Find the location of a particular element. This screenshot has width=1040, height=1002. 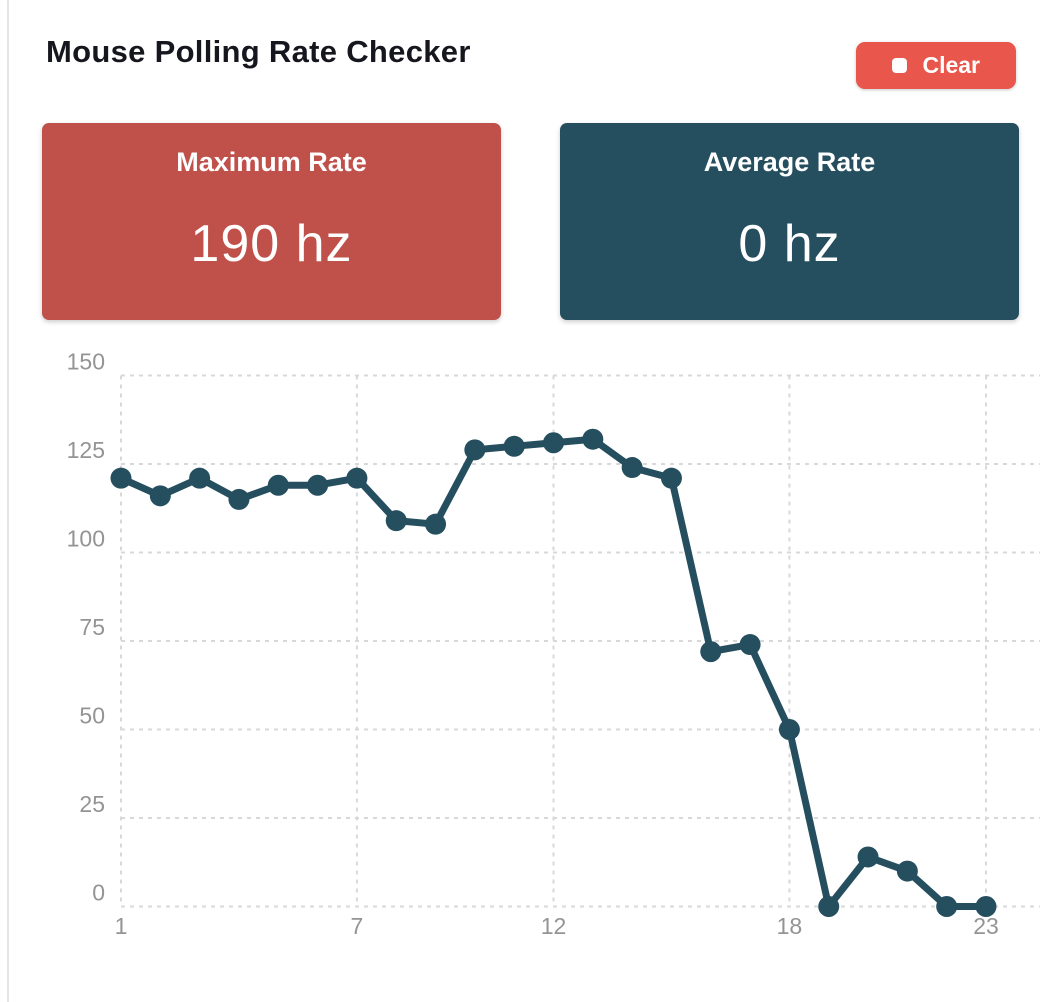

maximum-rate-card: Maximum Rate 190 hz is located at coordinates (271, 221).